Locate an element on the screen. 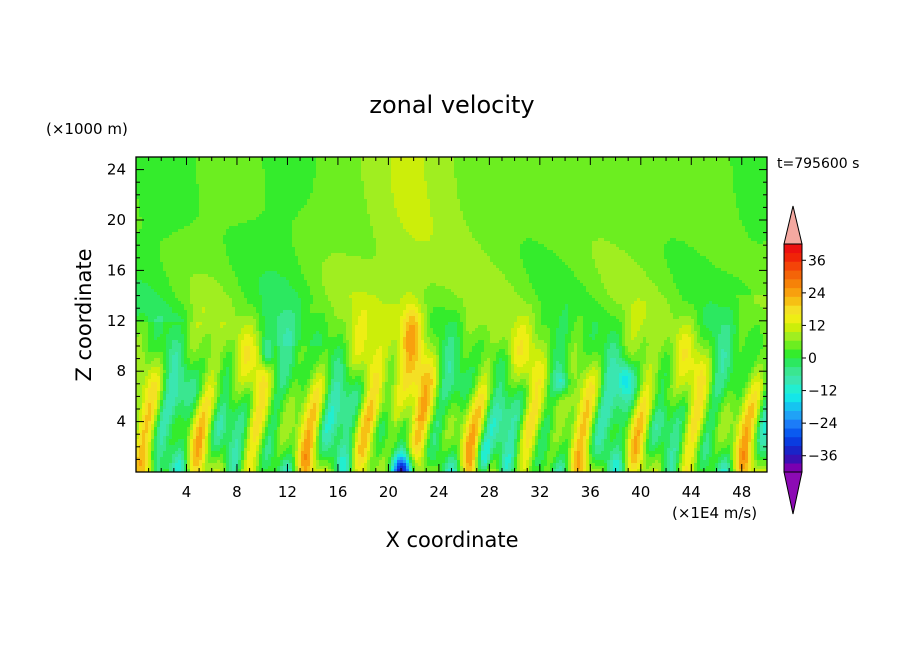 This screenshot has width=904, height=654. x-tick-label: 4 is located at coordinates (187, 492).